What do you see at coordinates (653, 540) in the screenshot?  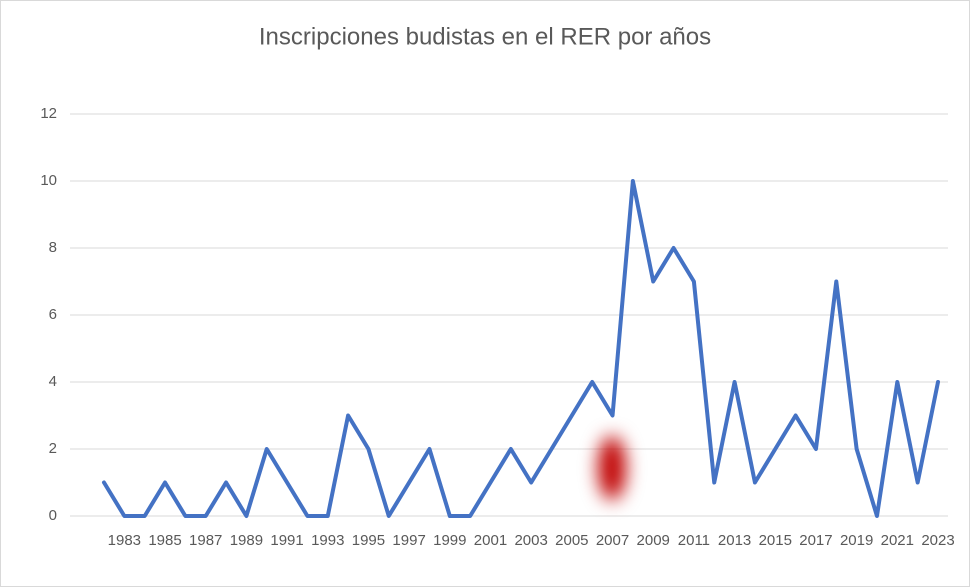 I see `x-tick-label: 2009` at bounding box center [653, 540].